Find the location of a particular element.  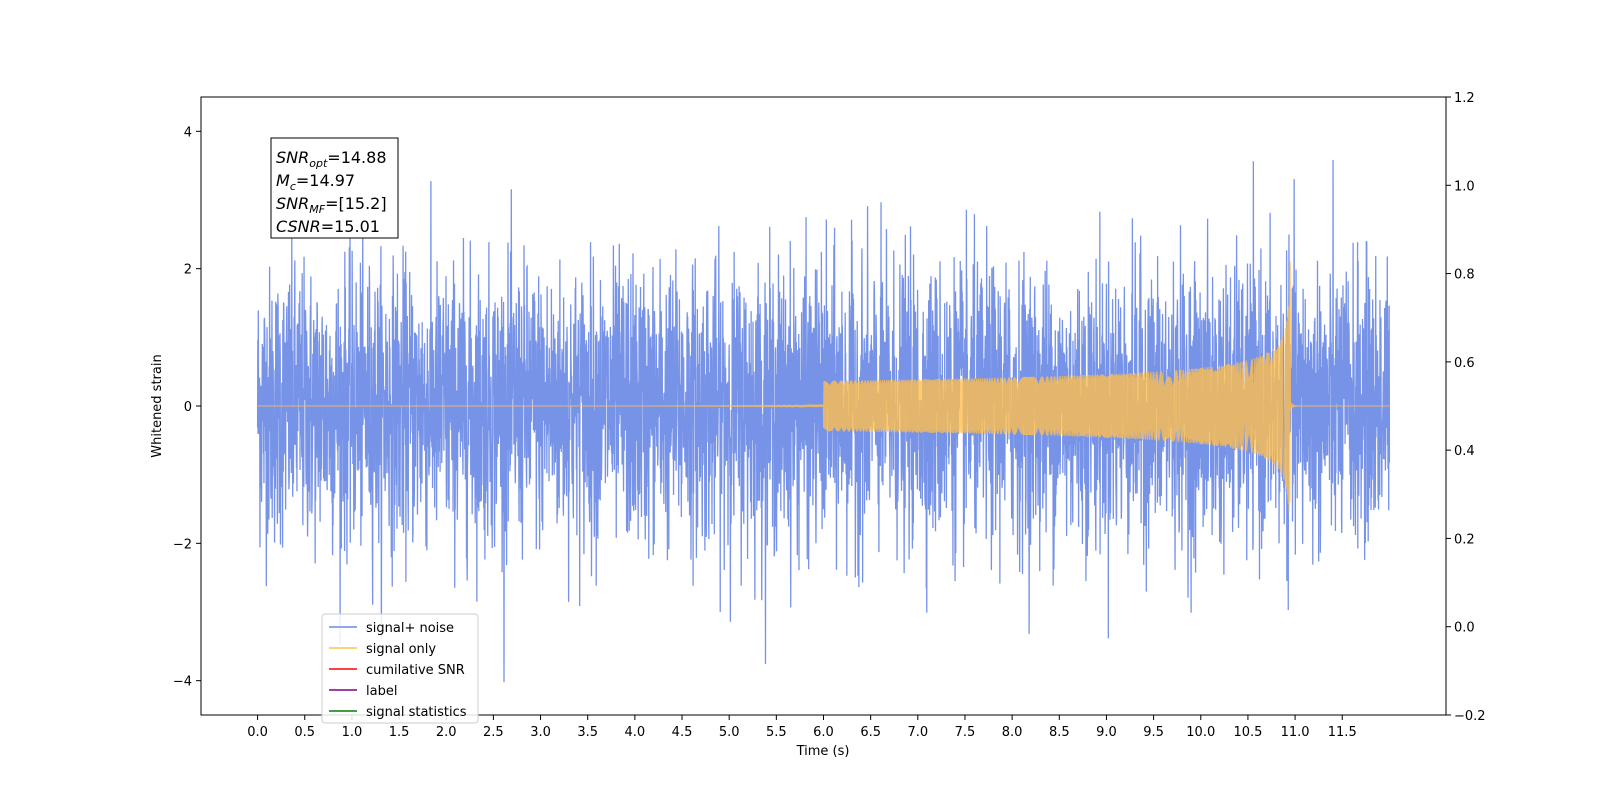

annotation-line: SNRMF=[15.2] is located at coordinates (331, 205).